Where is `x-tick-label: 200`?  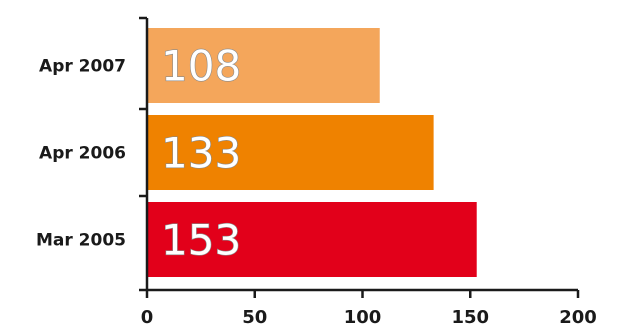
x-tick-label: 200 is located at coordinates (578, 317).